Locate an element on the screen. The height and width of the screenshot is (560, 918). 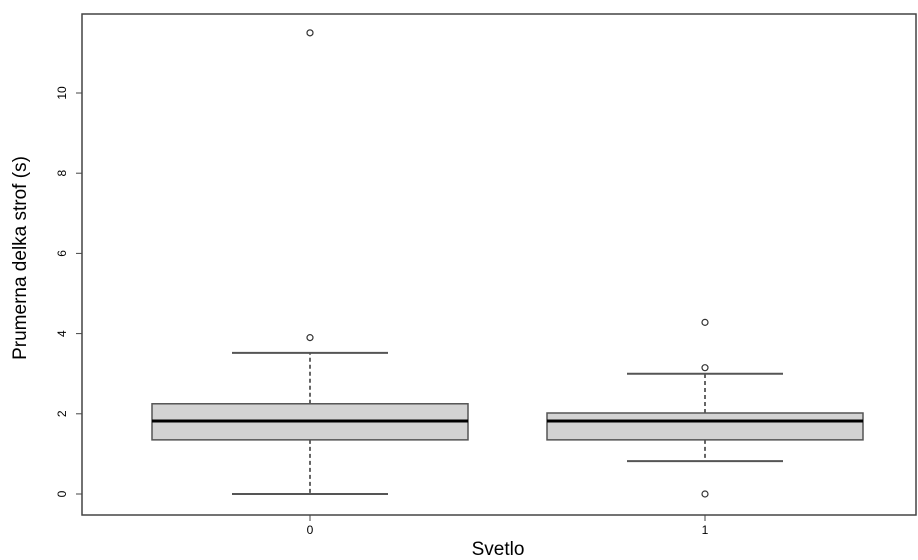
x-axis-label: Svetlo is located at coordinates (498, 549).